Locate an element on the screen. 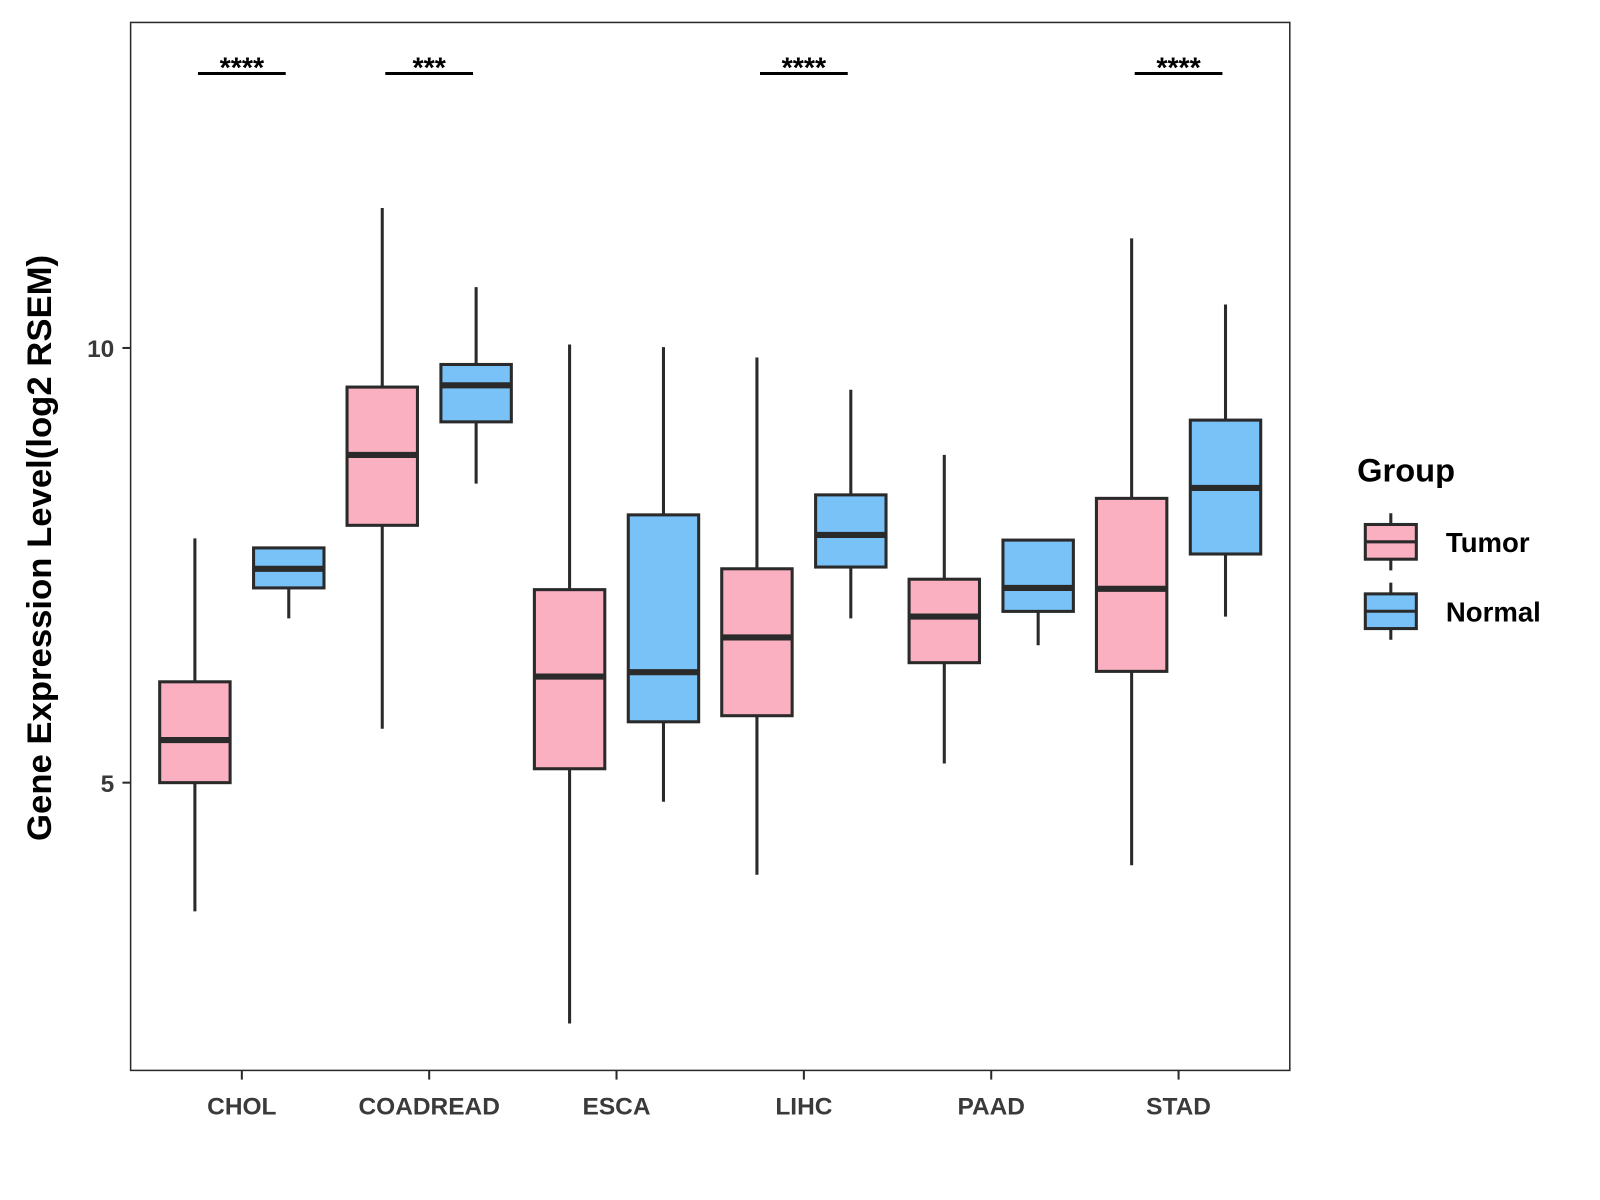  x-tick-label: PAAD is located at coordinates (991, 1106).